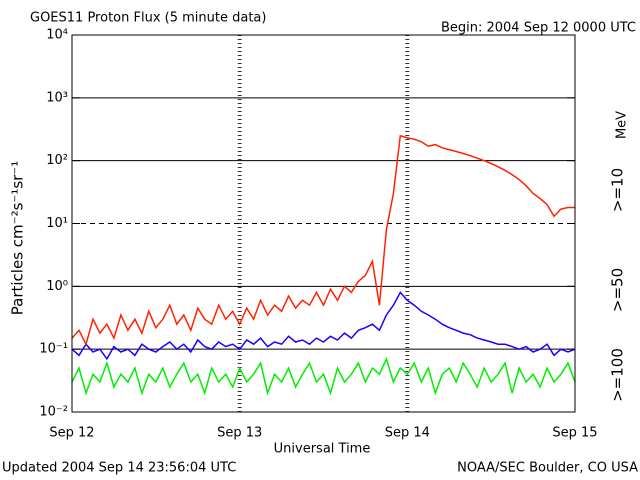  Describe the element at coordinates (322, 449) in the screenshot. I see `x-axis-label: Universal Time` at that location.